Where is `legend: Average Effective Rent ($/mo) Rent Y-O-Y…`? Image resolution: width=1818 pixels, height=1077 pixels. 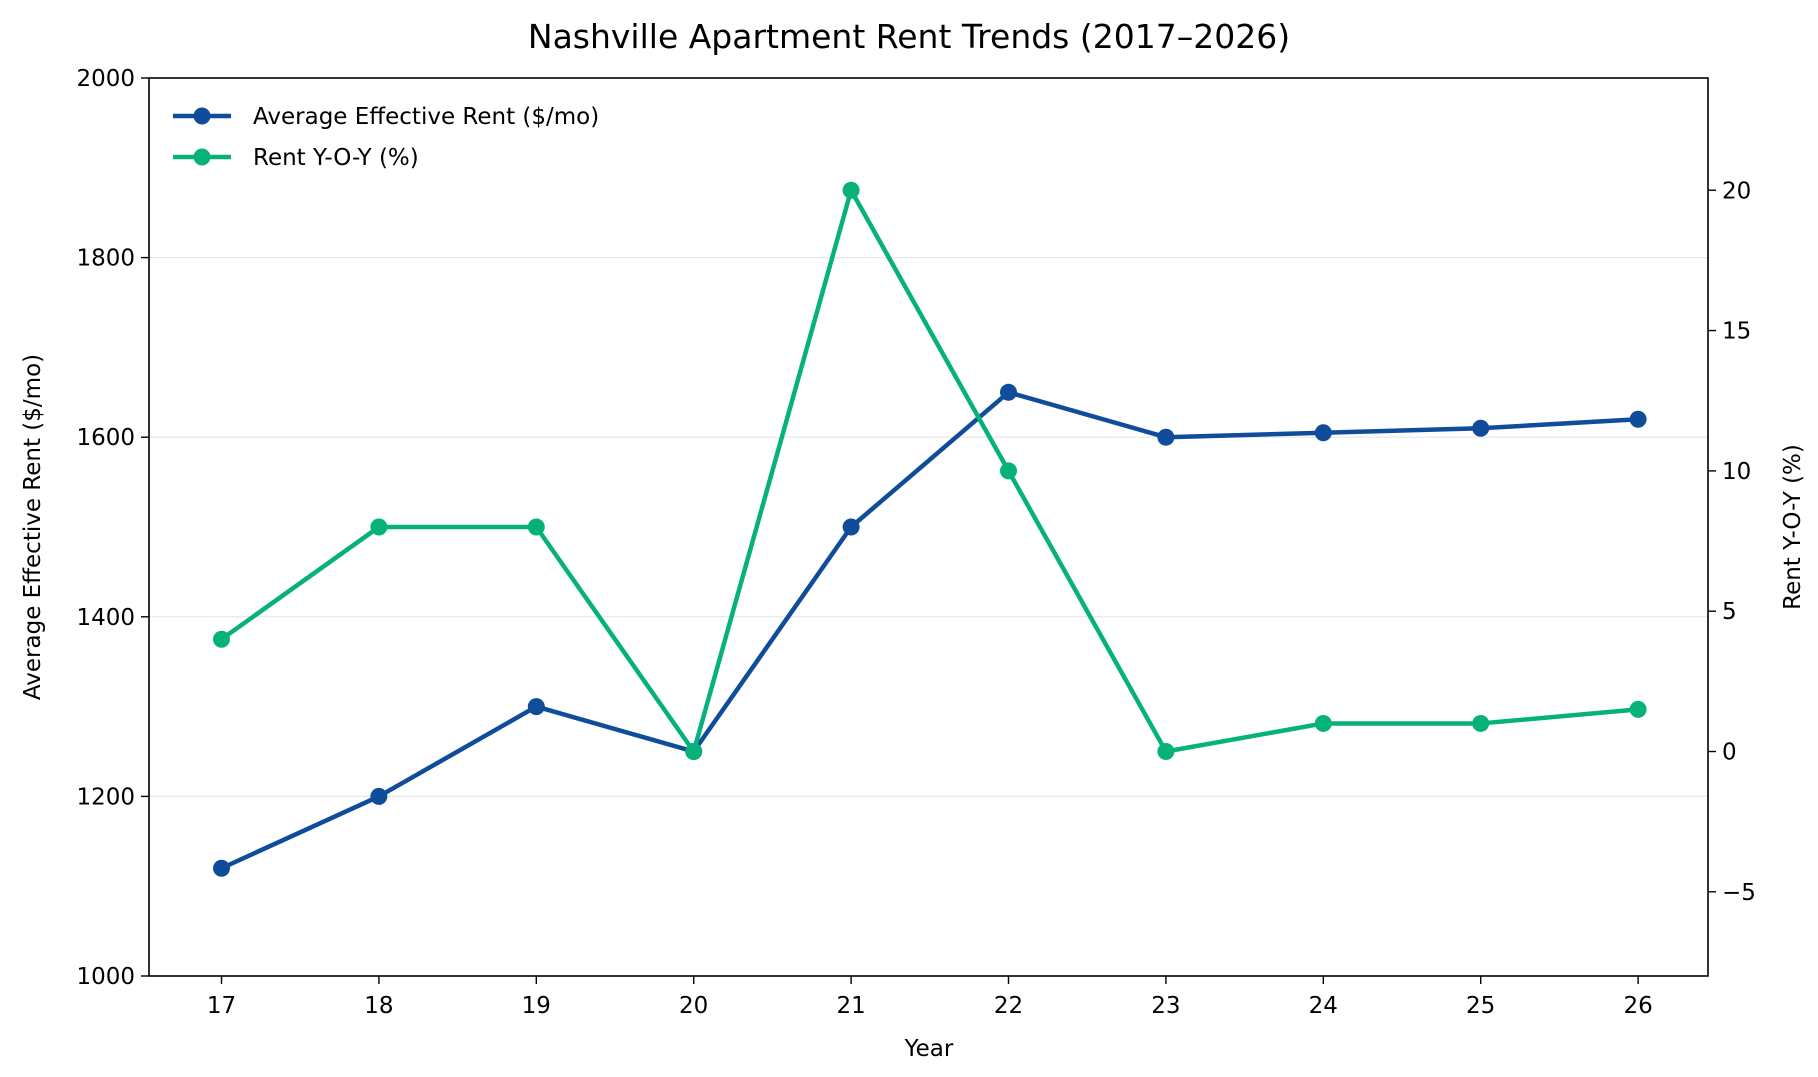
legend: Average Effective Rent ($/mo) Rent Y-O-Y… is located at coordinates (386, 137).